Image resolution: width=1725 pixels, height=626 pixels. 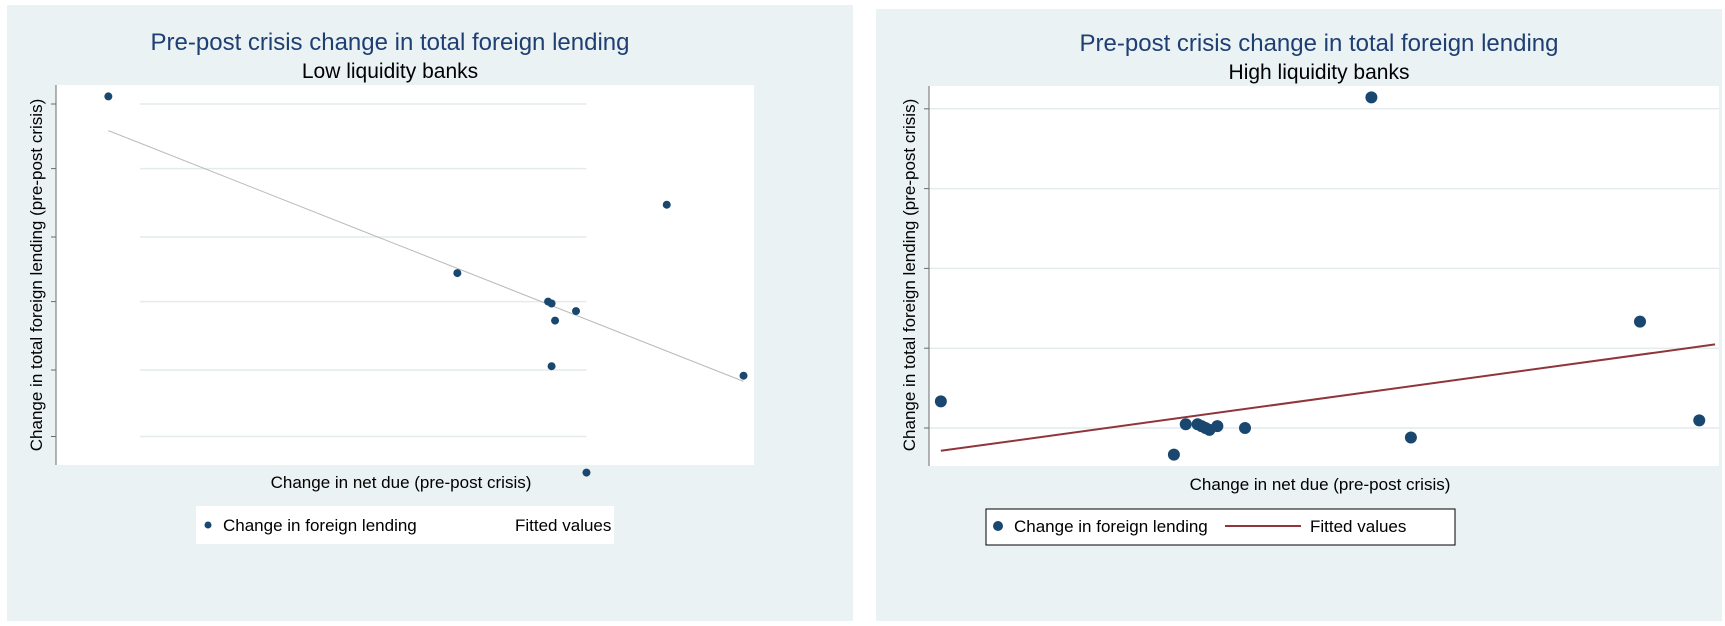 I want to click on chart-subtitle: Low liquidity banks, so click(x=390, y=71).